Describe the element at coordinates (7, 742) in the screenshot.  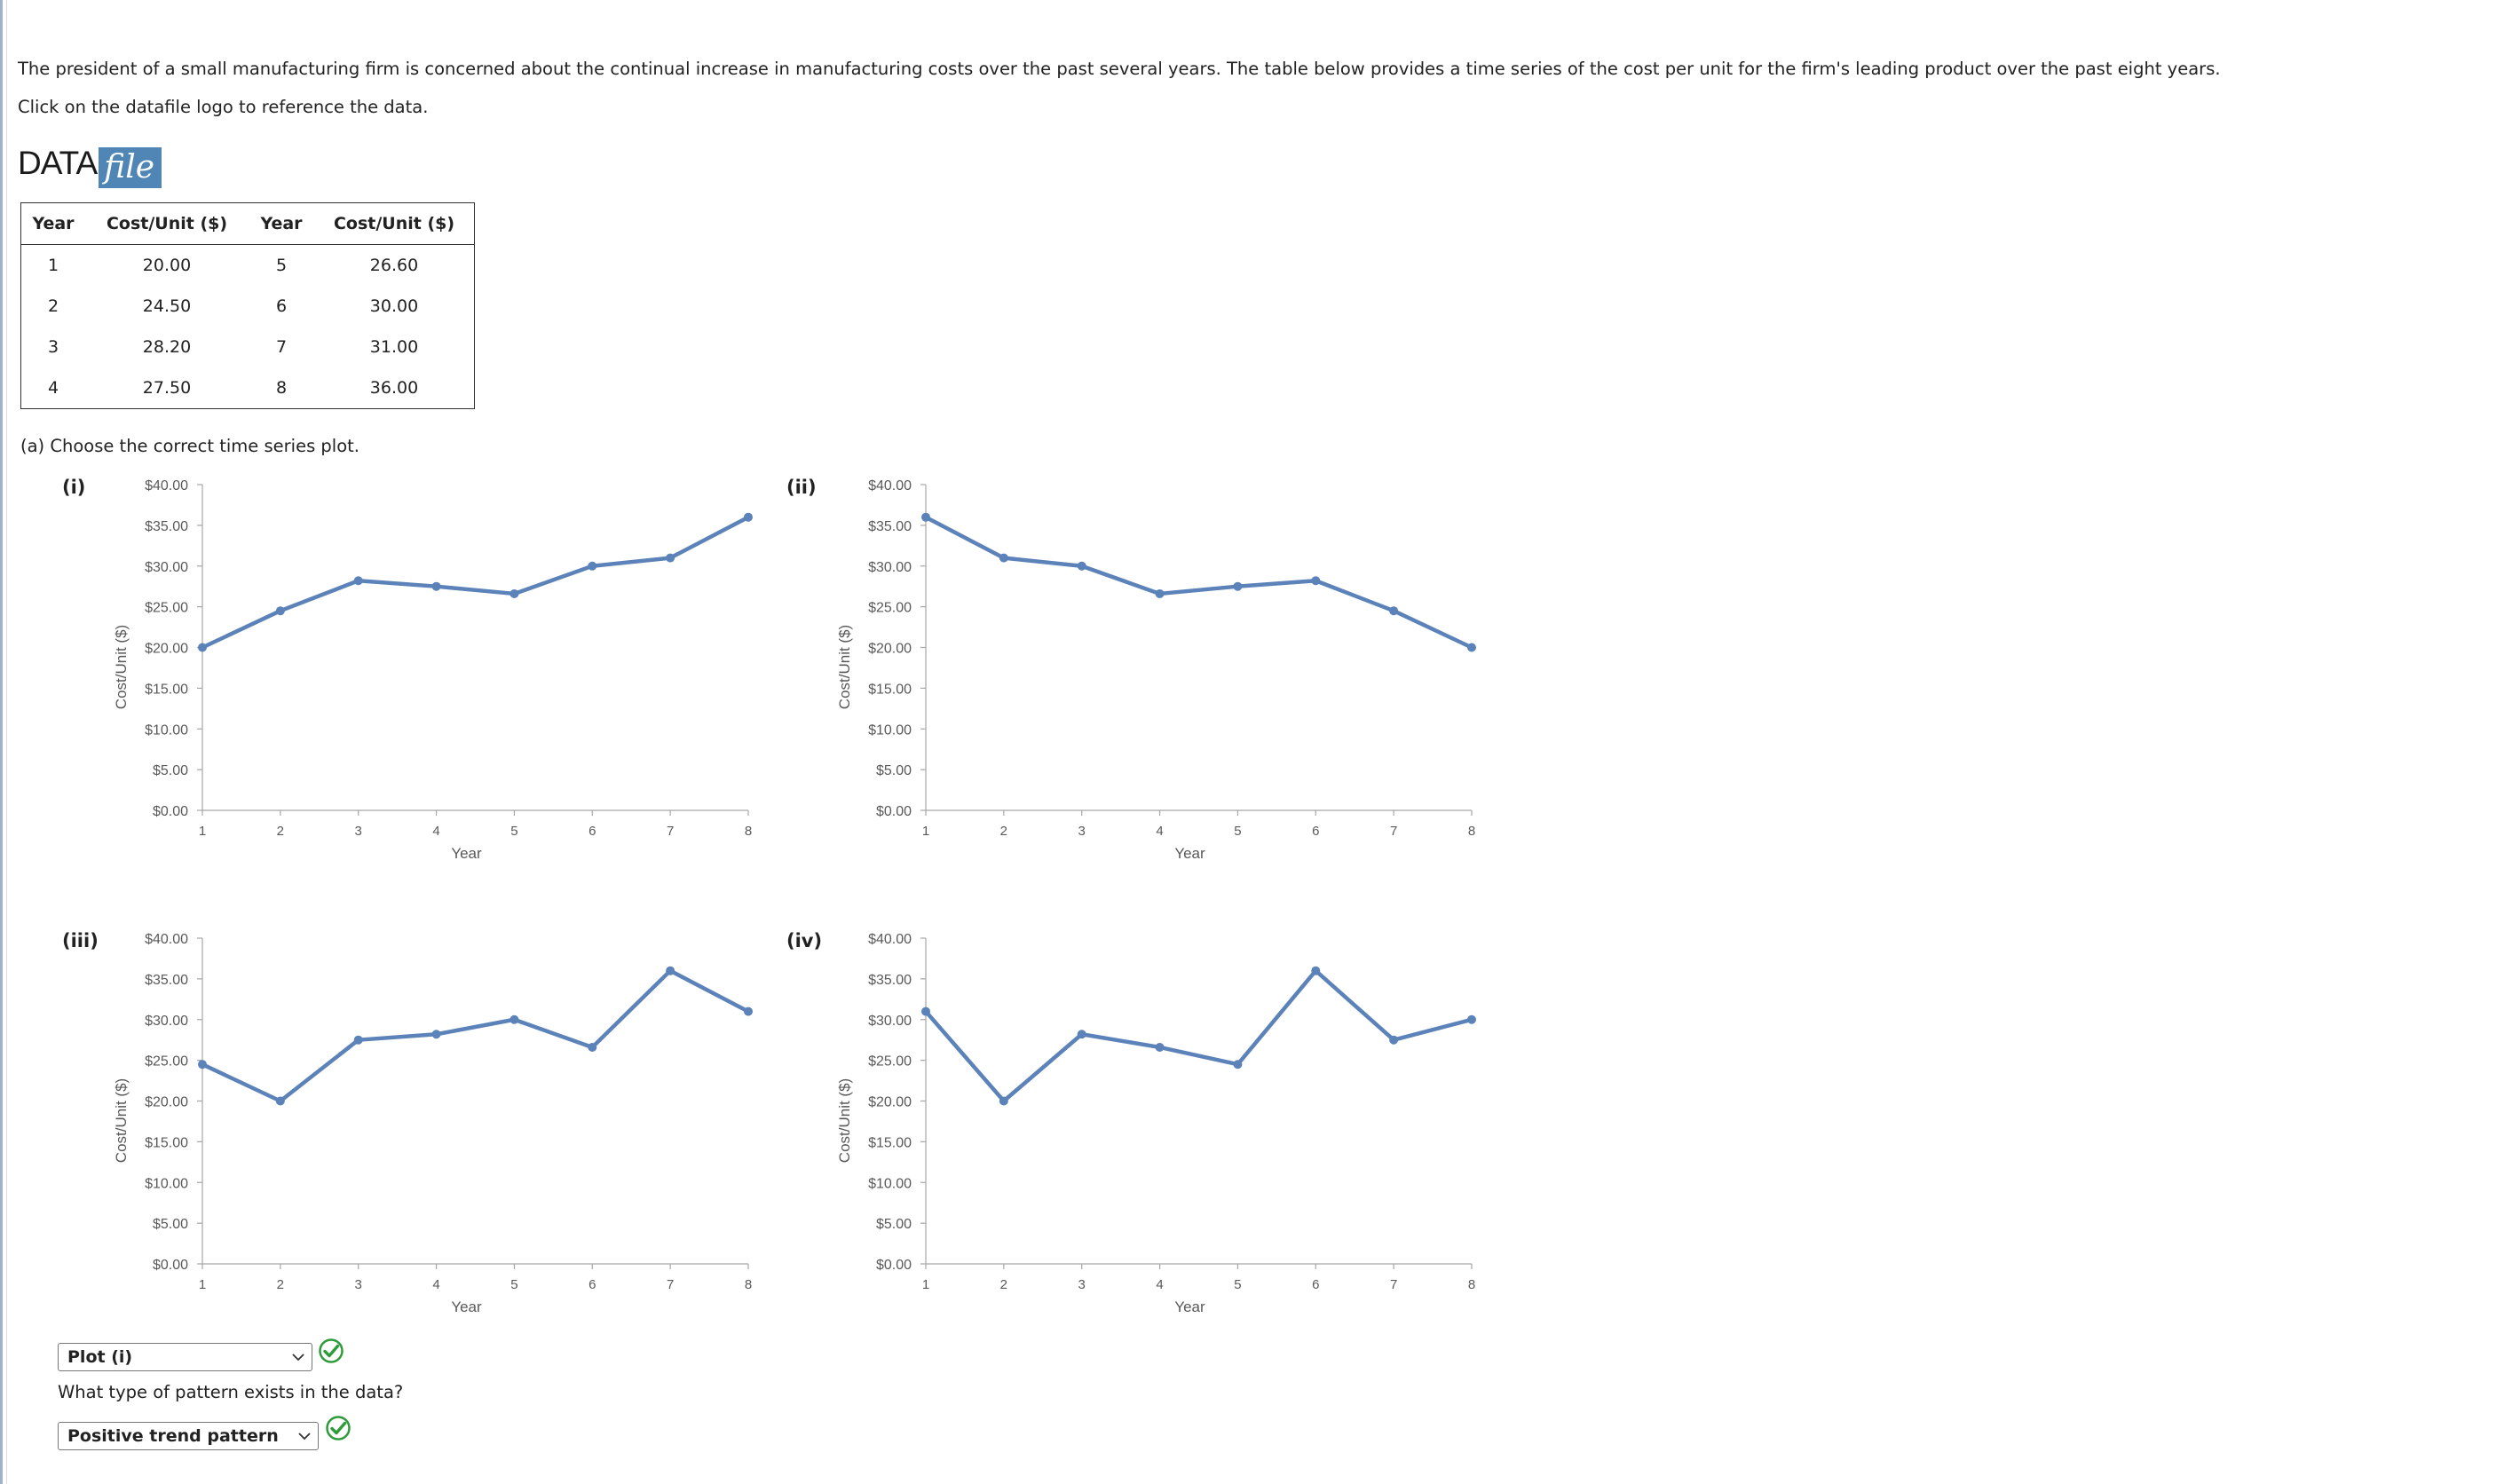
I see `page-left-border-inner` at that location.